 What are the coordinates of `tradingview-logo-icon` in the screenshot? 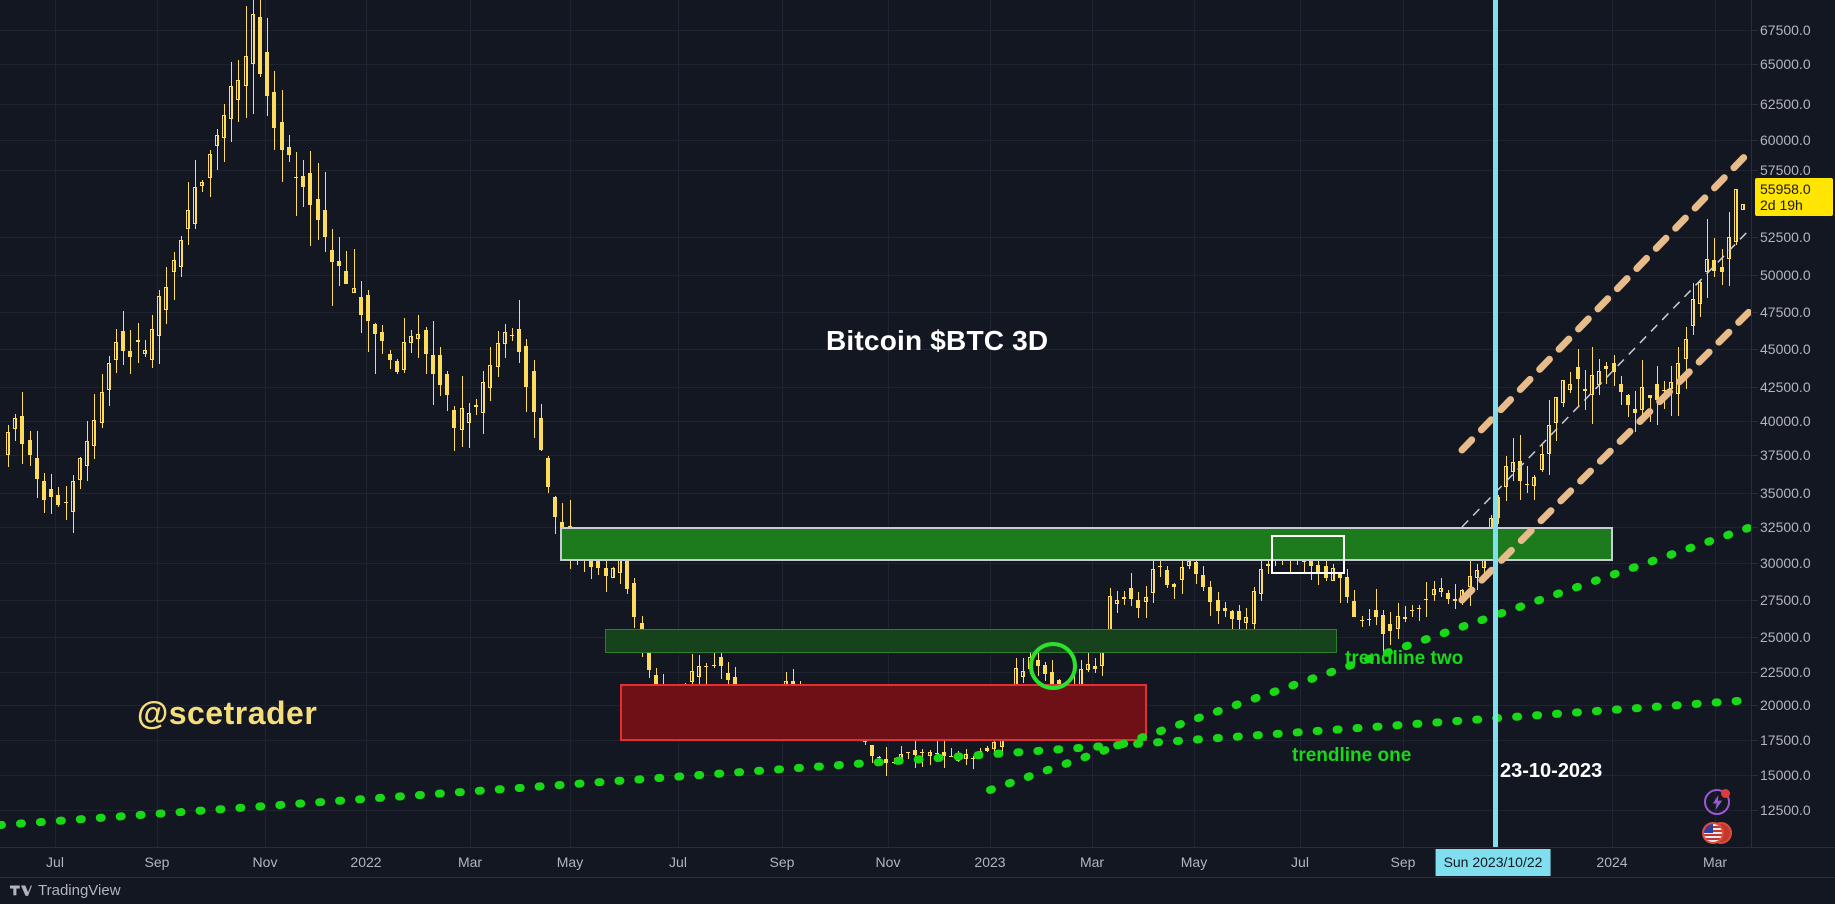 It's located at (21, 890).